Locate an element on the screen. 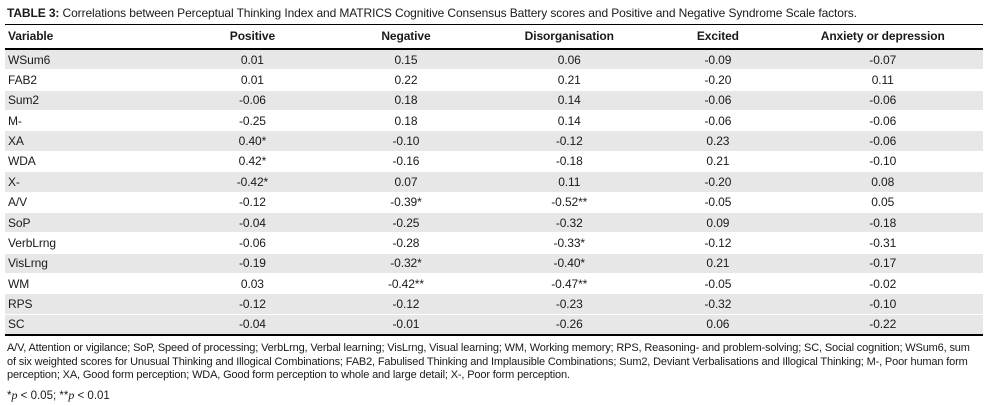 The height and width of the screenshot is (406, 988). table-row: SoP -0.04 -0.25 -0.32 0.09 -0.18 is located at coordinates (494, 223).